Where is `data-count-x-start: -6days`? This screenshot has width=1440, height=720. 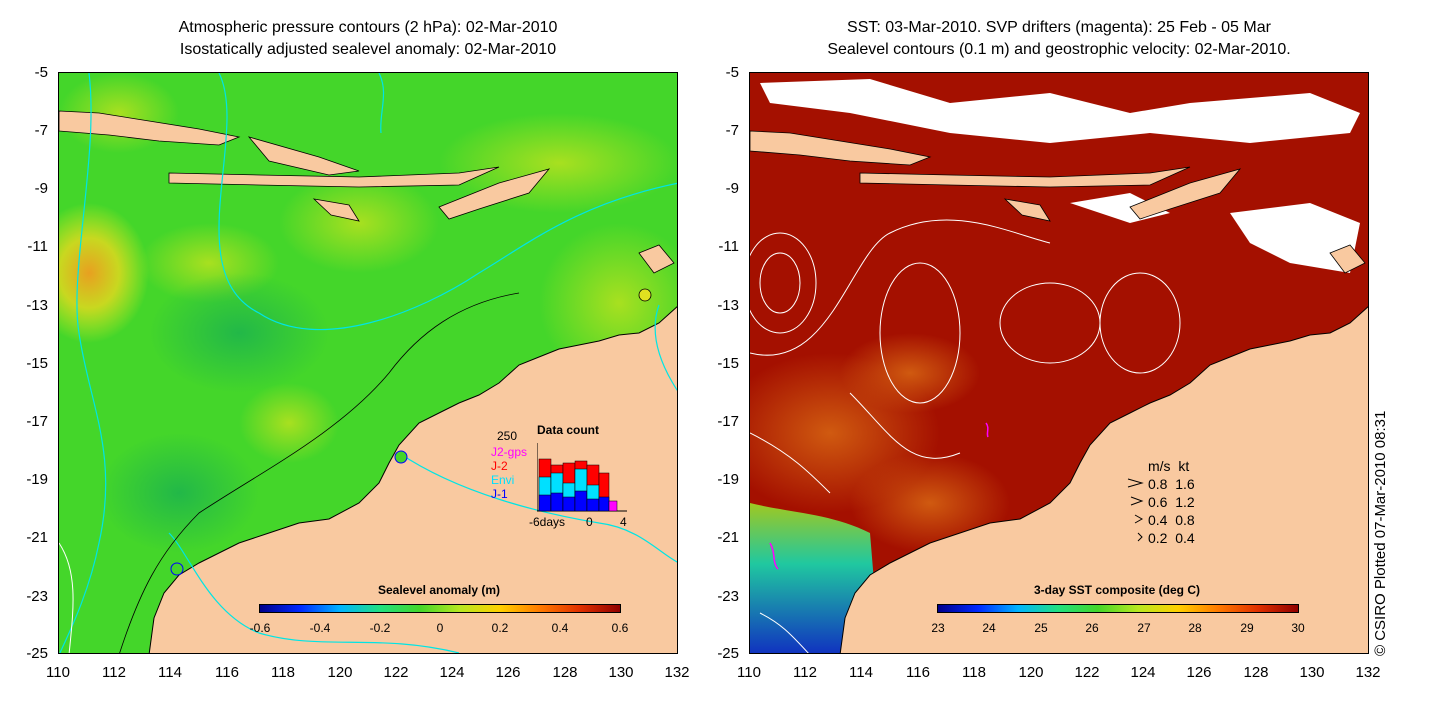 data-count-x-start: -6days is located at coordinates (547, 522).